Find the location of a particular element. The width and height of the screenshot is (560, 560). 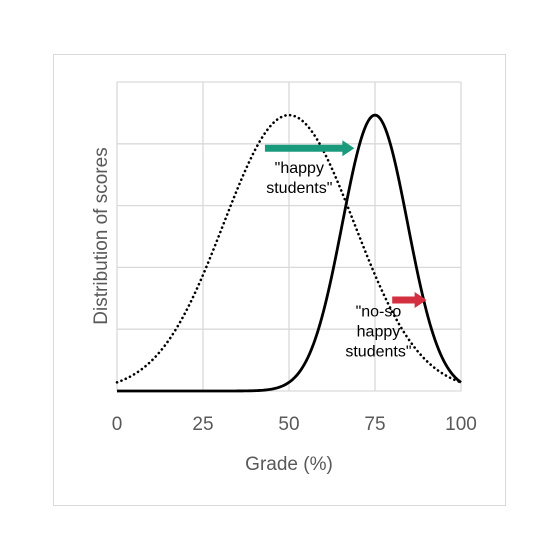

annotations-layer: "happy students" "no-so happy students" is located at coordinates (345, 250).